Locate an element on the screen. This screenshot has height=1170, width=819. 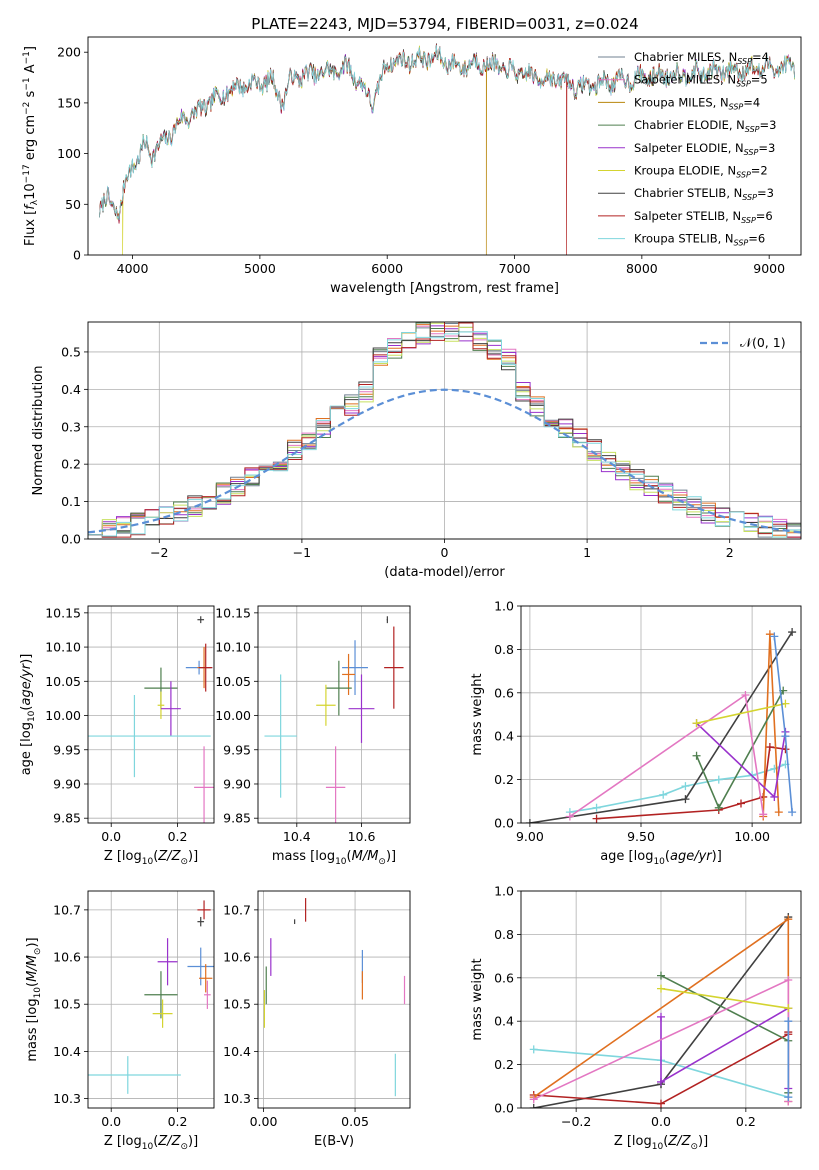
y-tick-label: 10.4 is located at coordinates (237, 1051).